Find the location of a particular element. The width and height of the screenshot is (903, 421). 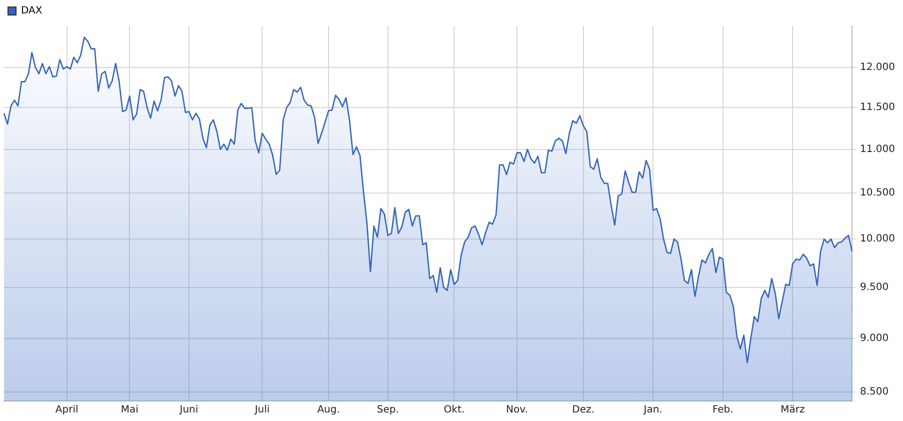

x-tick-label: April is located at coordinates (66, 410).